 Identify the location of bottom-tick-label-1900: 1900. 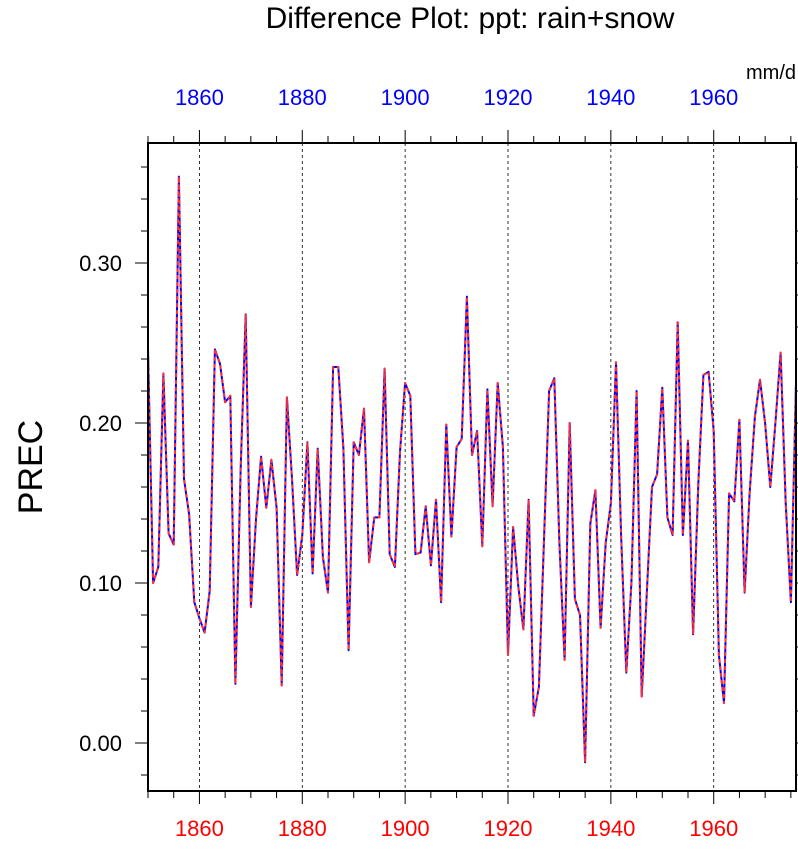
(405, 828).